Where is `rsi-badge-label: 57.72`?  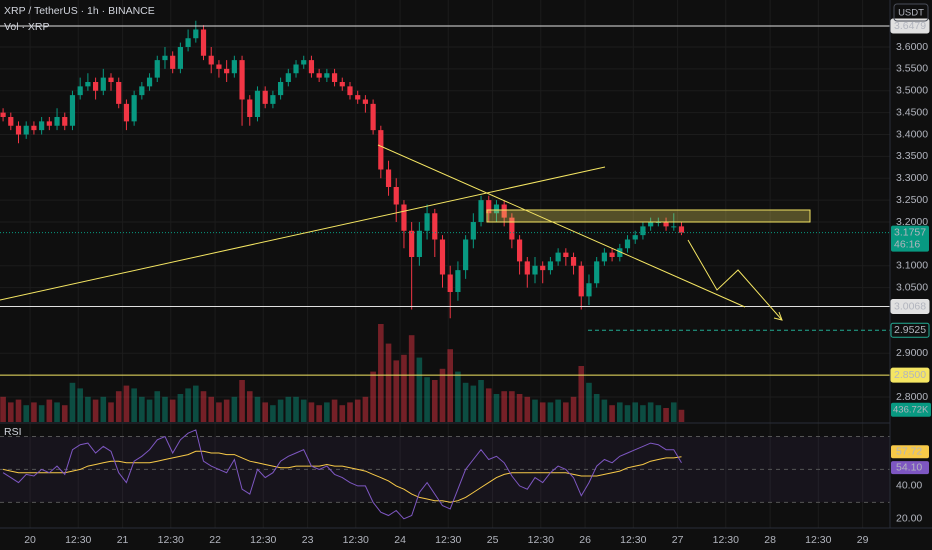 rsi-badge-label: 57.72 is located at coordinates (909, 451).